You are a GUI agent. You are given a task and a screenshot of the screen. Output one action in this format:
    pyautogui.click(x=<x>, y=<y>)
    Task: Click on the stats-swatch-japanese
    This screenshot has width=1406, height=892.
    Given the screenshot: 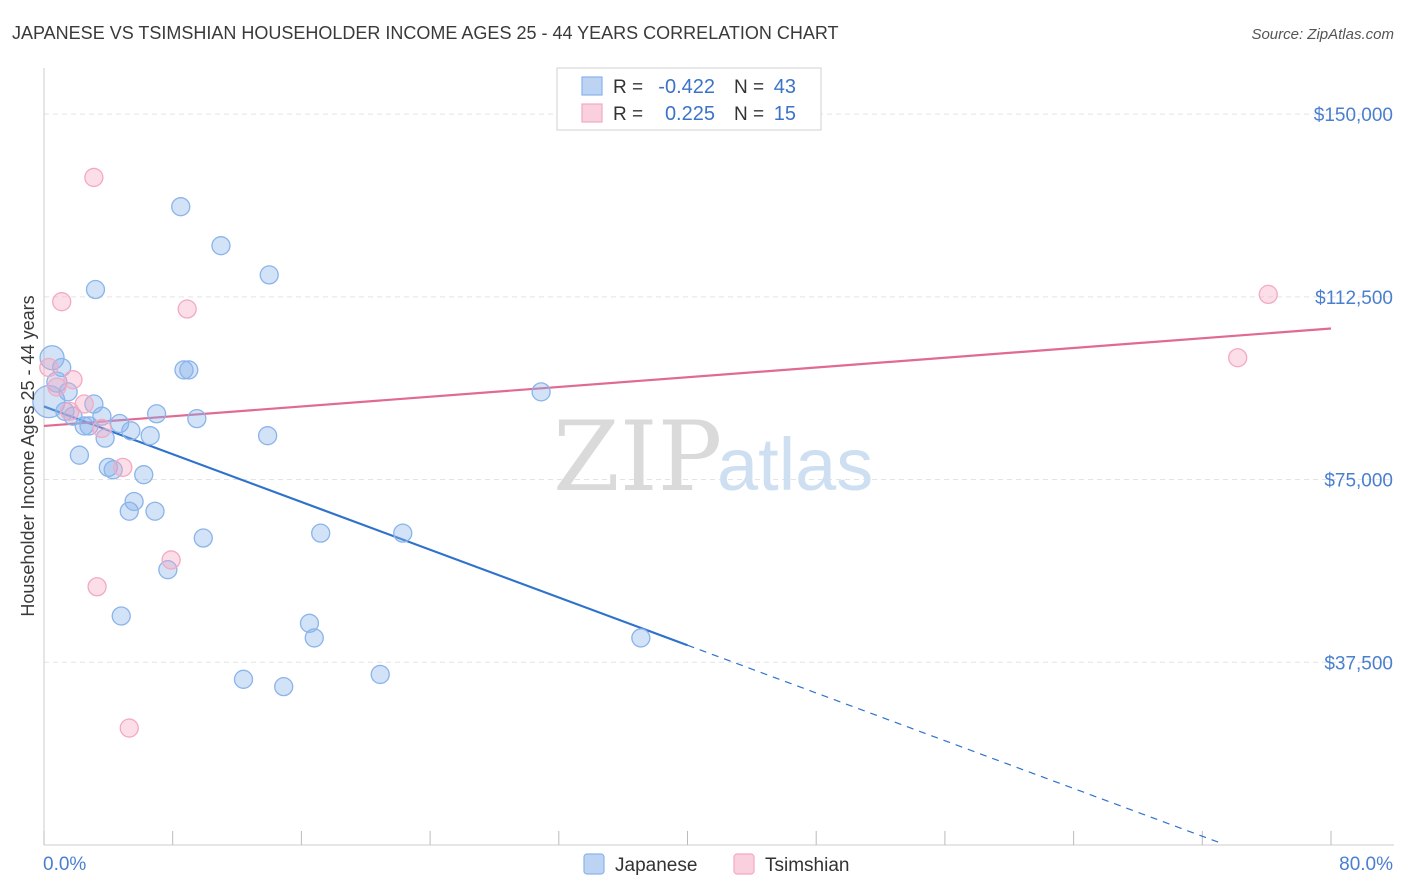 What is the action you would take?
    pyautogui.click(x=592, y=86)
    